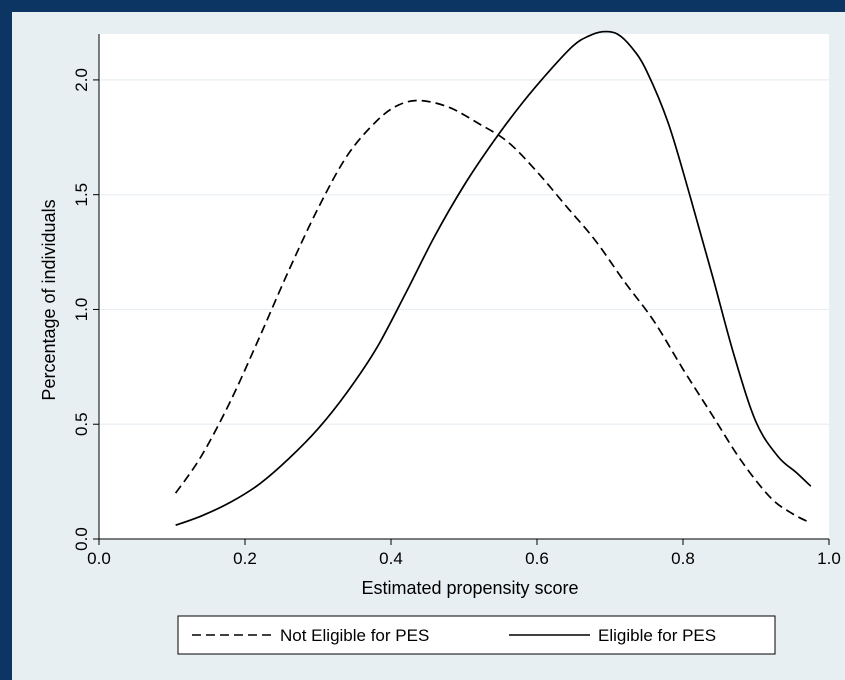 The width and height of the screenshot is (845, 680). I want to click on x-ticks: 0.0 0.2 0.4 0.6 0.8 1.0, so click(464, 553).